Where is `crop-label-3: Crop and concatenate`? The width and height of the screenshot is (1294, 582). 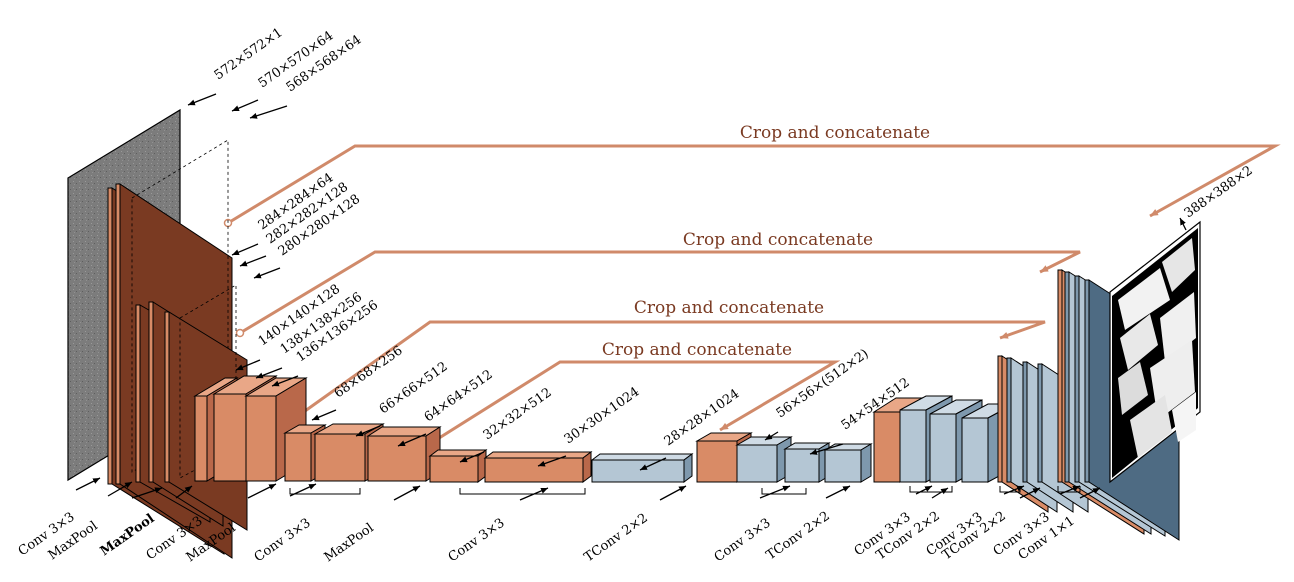
crop-label-3: Crop and concatenate is located at coordinates (729, 308).